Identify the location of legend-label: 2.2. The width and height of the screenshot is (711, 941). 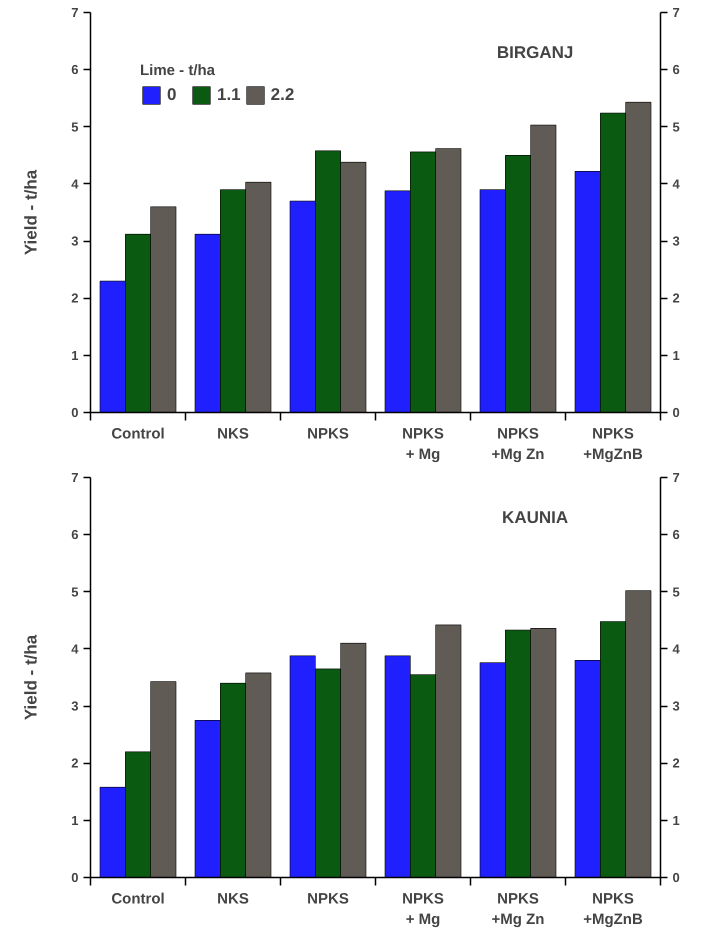
(282, 95).